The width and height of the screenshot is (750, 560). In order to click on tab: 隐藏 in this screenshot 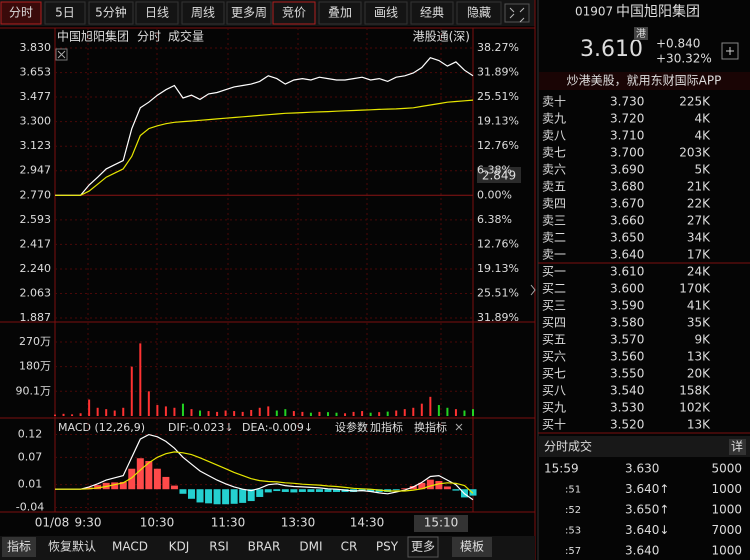, I will do `click(479, 13)`.